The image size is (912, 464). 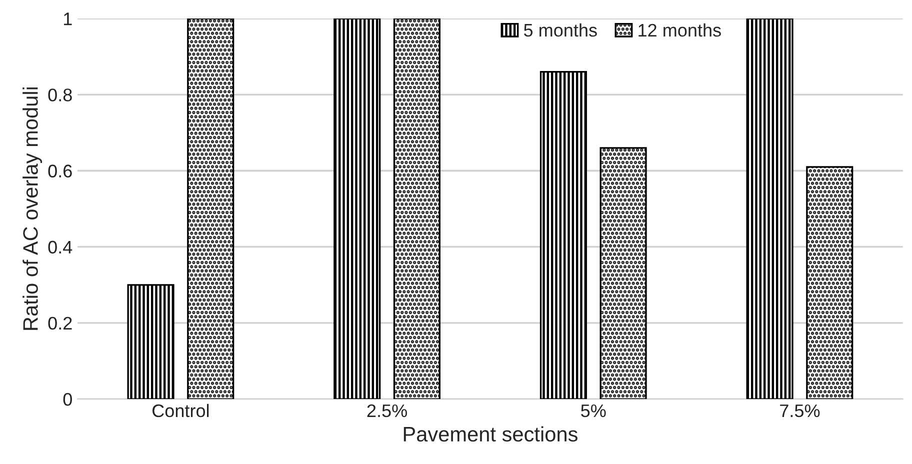 I want to click on y-tick-label: 0, so click(x=67, y=399).